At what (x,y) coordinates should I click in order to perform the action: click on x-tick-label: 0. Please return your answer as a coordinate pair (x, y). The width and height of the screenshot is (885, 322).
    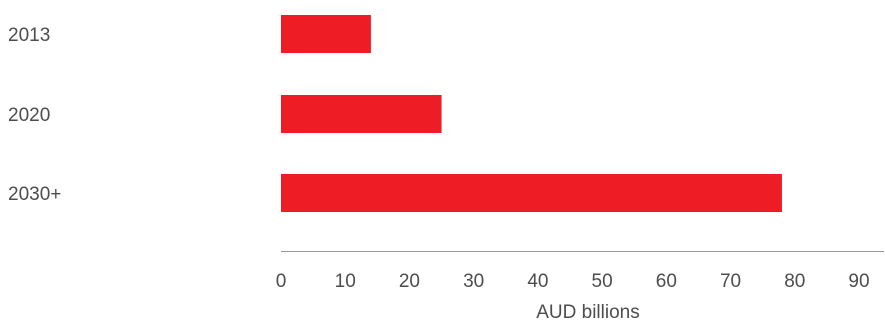
    Looking at the image, I should click on (281, 281).